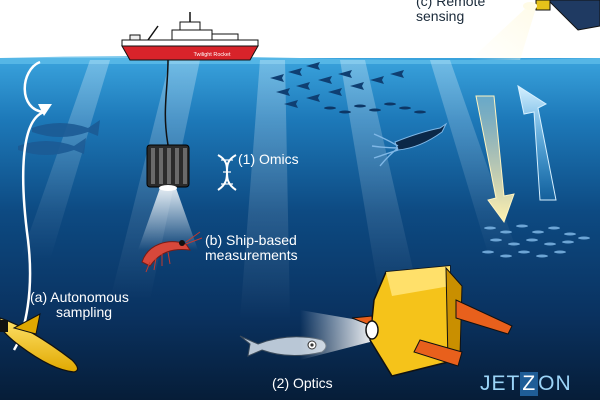 The image size is (600, 400). I want to click on label-remote-sensing: (c) Remote sensing, so click(450, 12).